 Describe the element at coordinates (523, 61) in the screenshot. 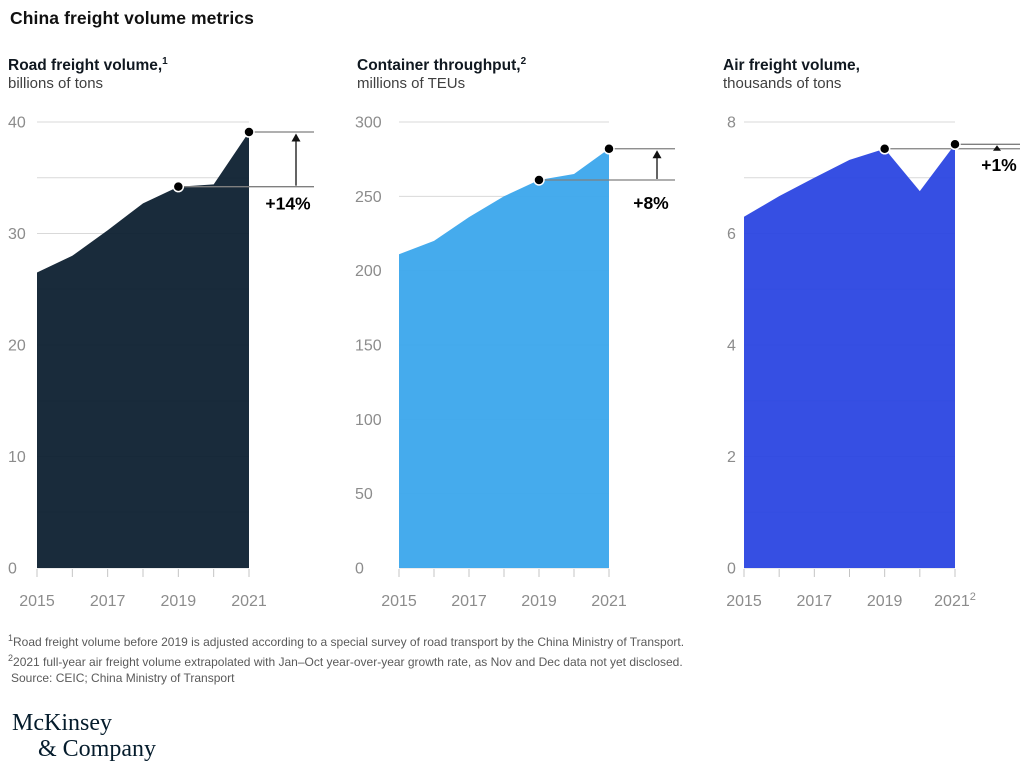

I see `footnote-marker: 2` at that location.